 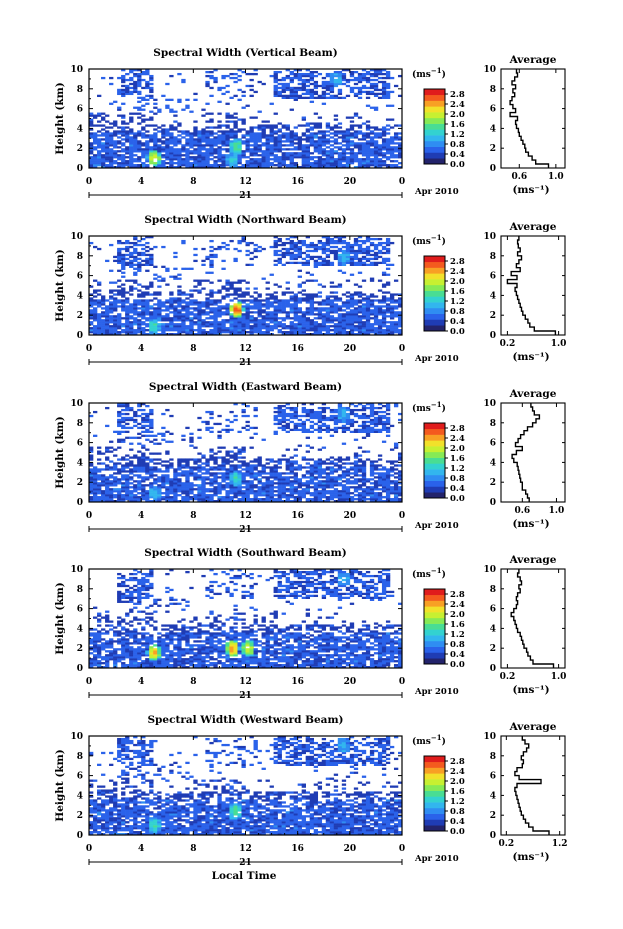 What do you see at coordinates (457, 312) in the screenshot?
I see `colorbar-tick-label: 0.8` at bounding box center [457, 312].